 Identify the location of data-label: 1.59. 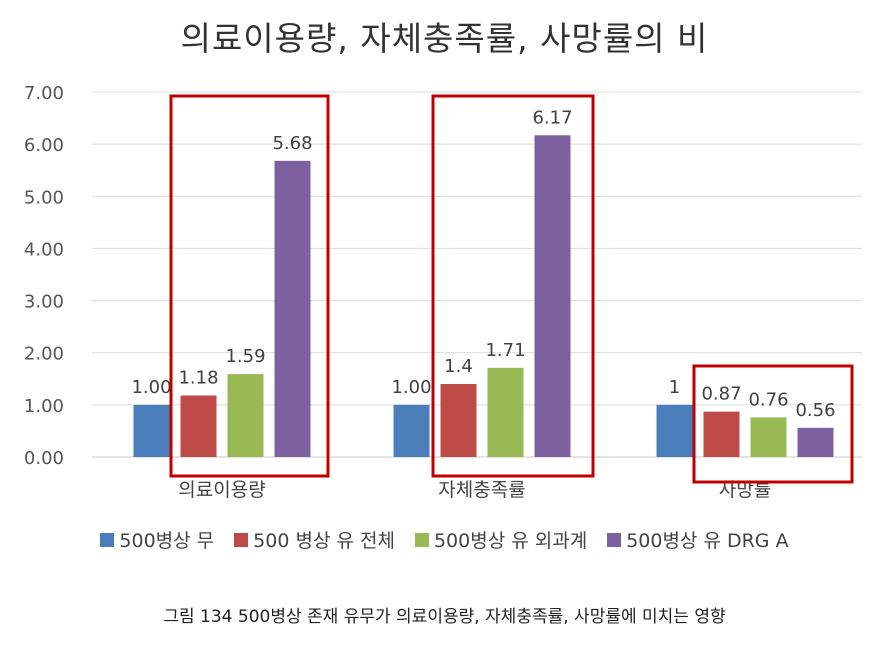
(245, 356).